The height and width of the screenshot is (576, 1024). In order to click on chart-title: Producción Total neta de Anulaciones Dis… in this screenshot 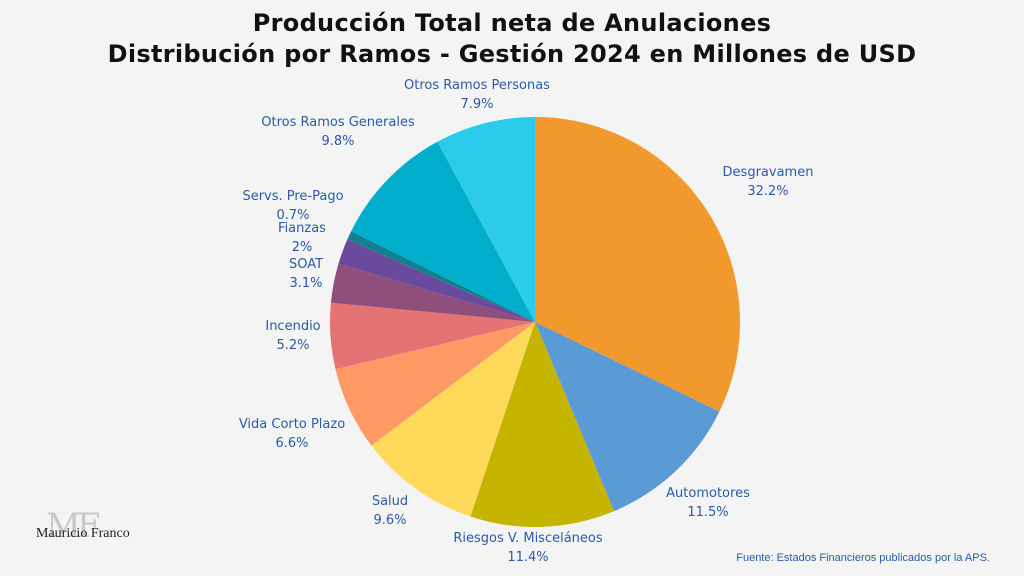, I will do `click(512, 39)`.